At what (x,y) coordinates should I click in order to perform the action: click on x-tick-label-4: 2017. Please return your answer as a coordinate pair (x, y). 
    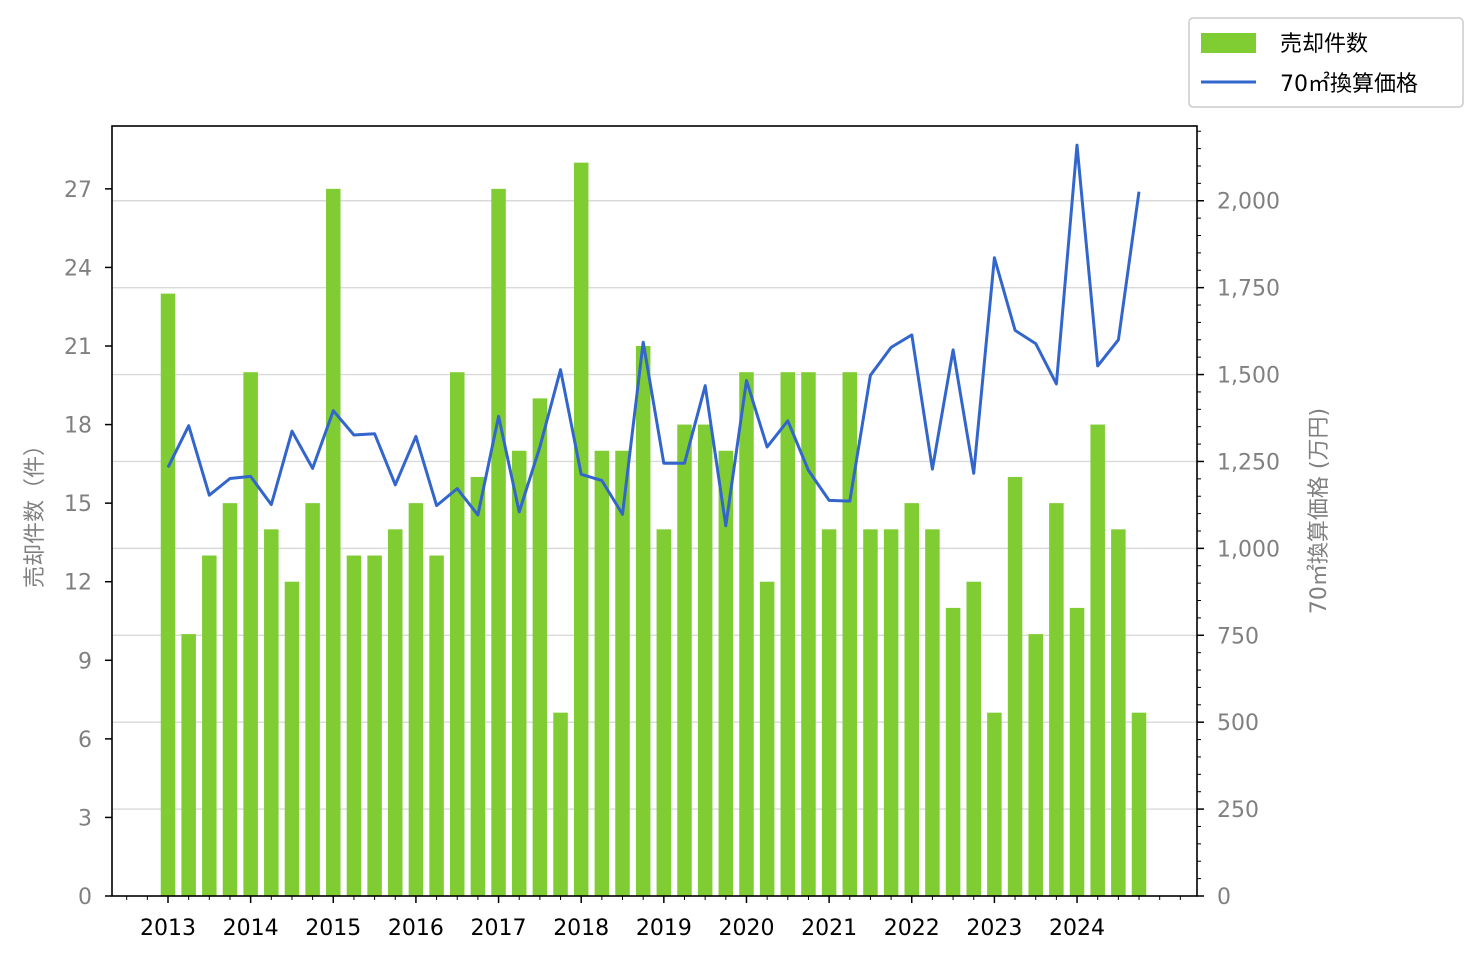
    Looking at the image, I should click on (499, 928).